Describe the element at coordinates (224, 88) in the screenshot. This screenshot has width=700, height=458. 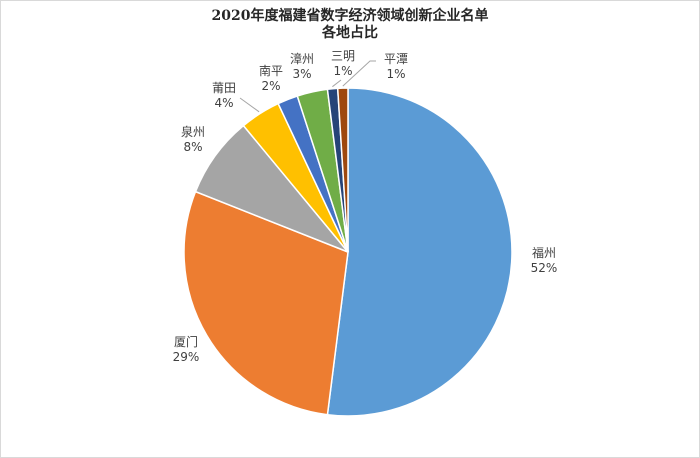
I see `category-label-4: 莆田` at that location.